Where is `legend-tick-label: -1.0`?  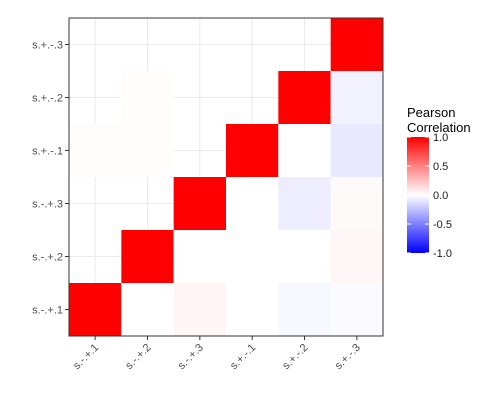 legend-tick-label: -1.0 is located at coordinates (442, 254).